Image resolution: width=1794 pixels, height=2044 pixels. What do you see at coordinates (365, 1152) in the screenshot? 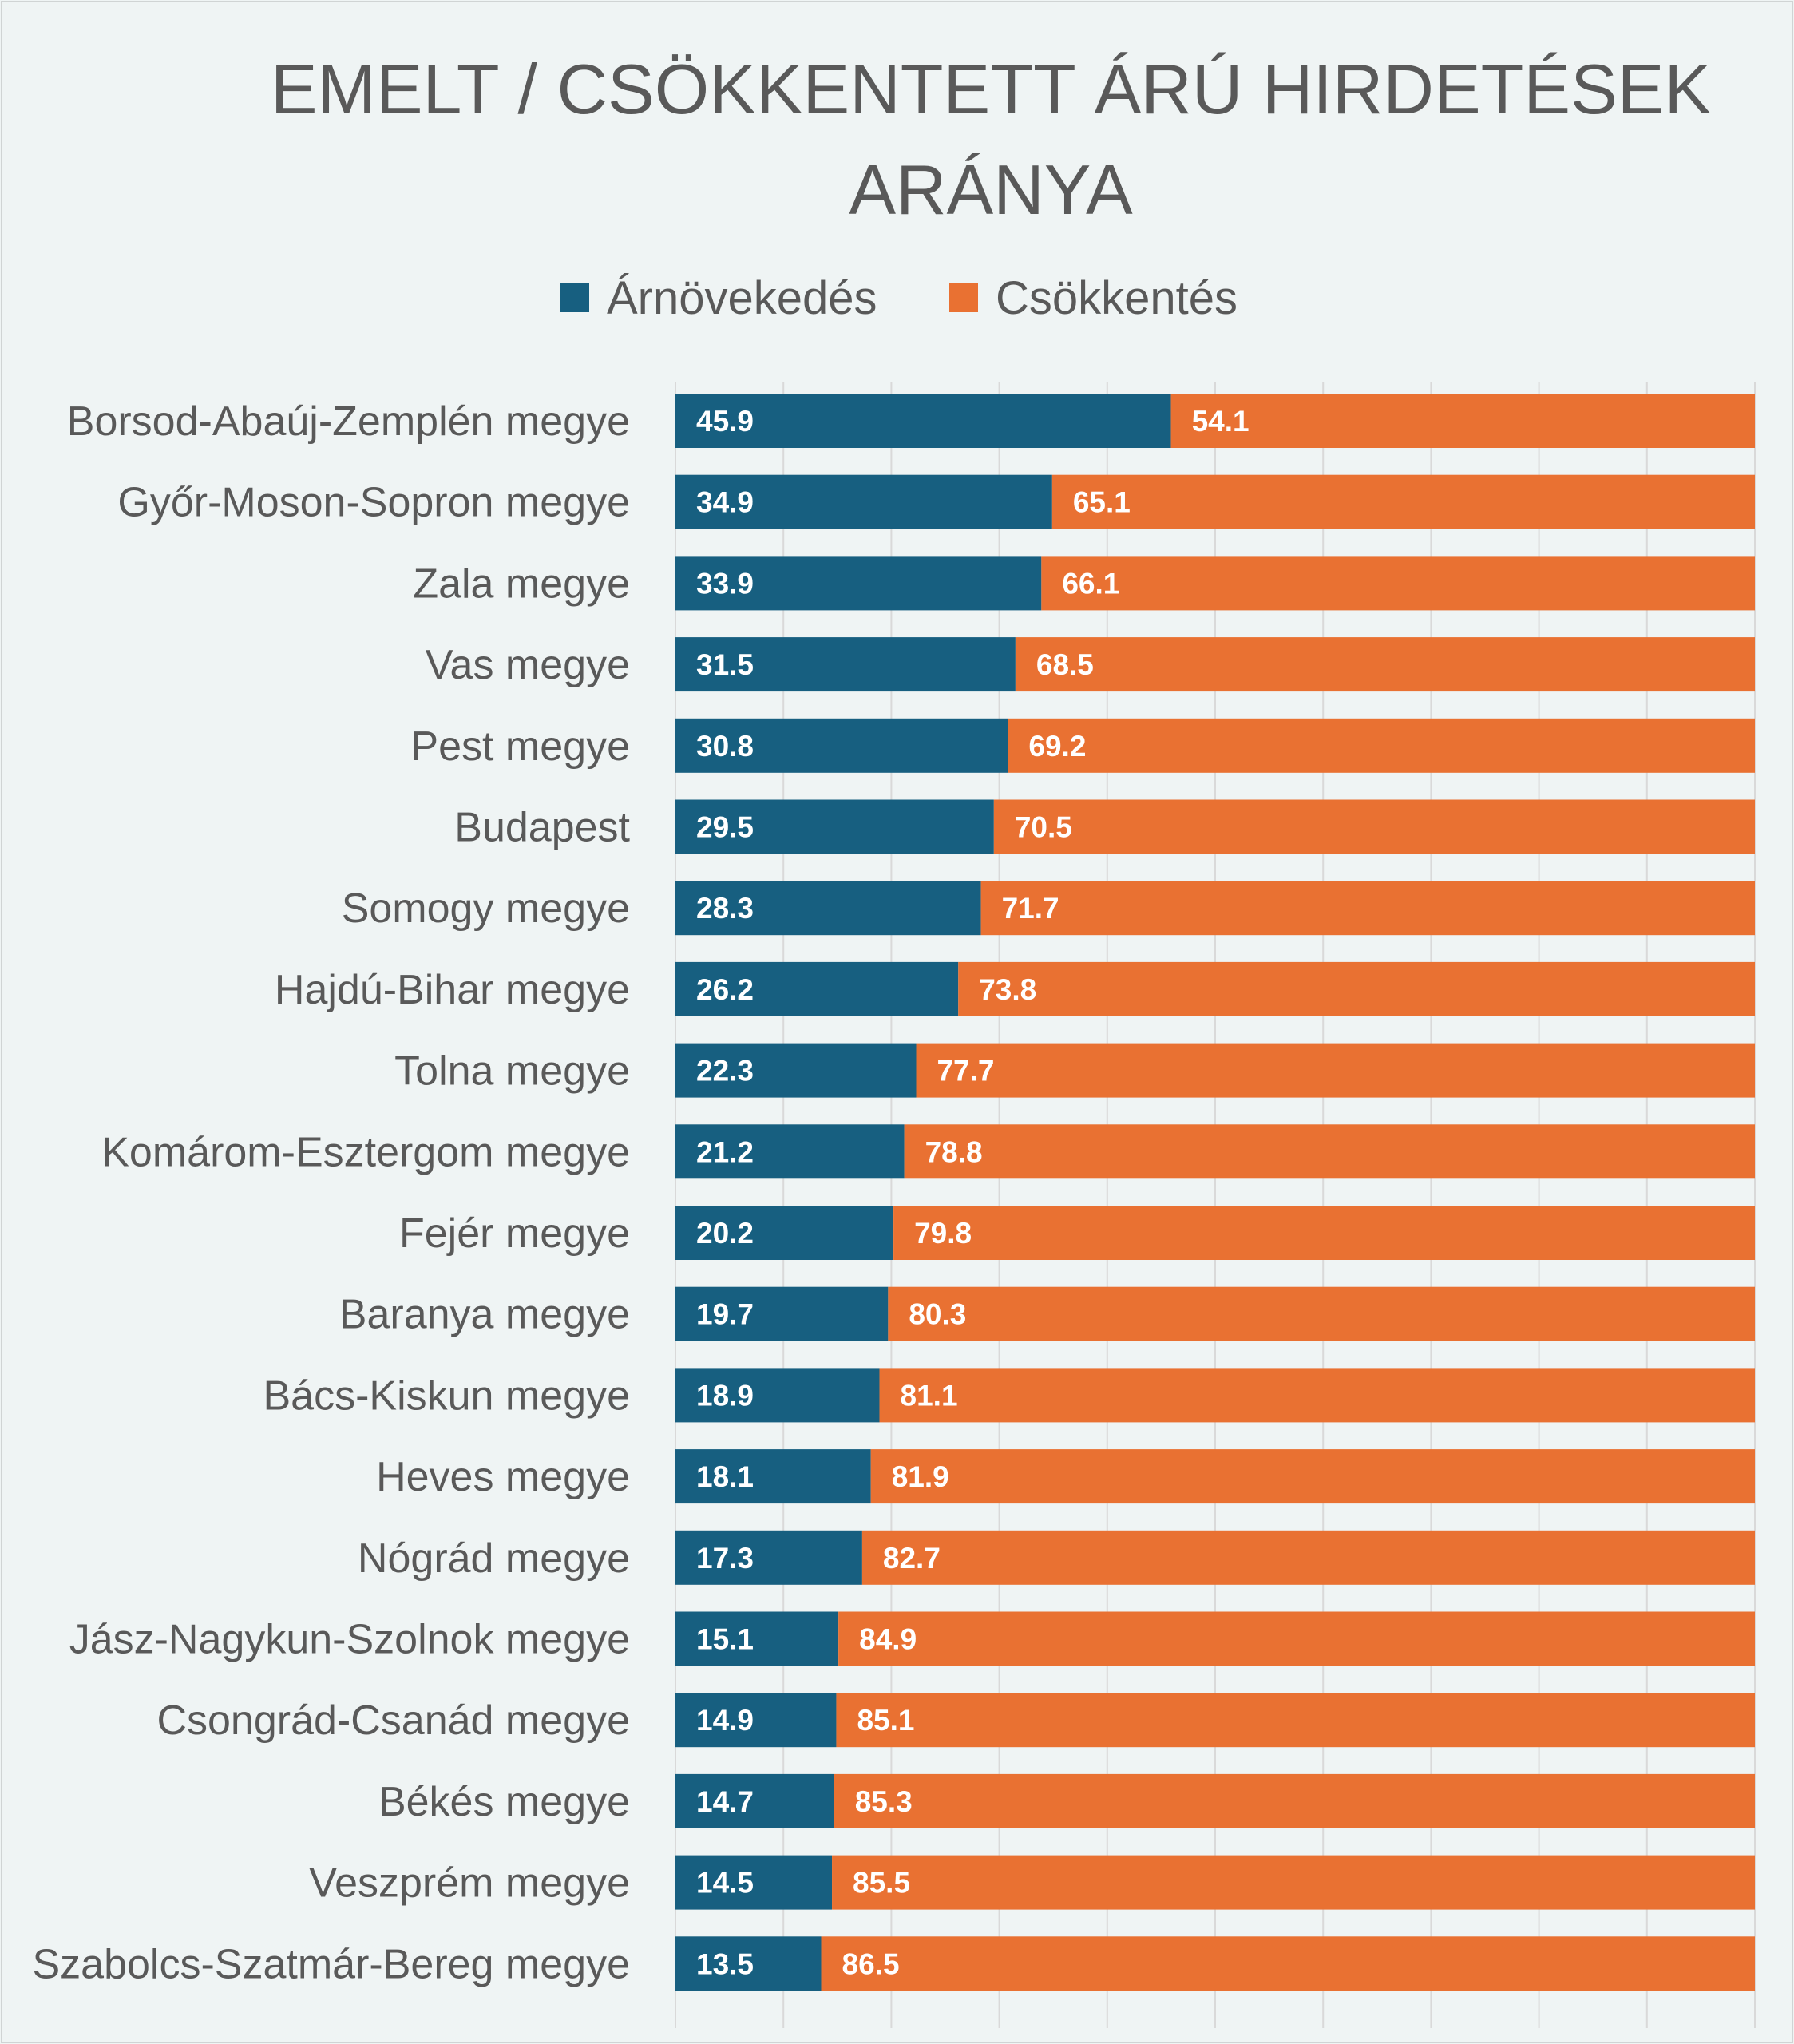
I see `category-label: Komárom-Esztergom megye` at bounding box center [365, 1152].